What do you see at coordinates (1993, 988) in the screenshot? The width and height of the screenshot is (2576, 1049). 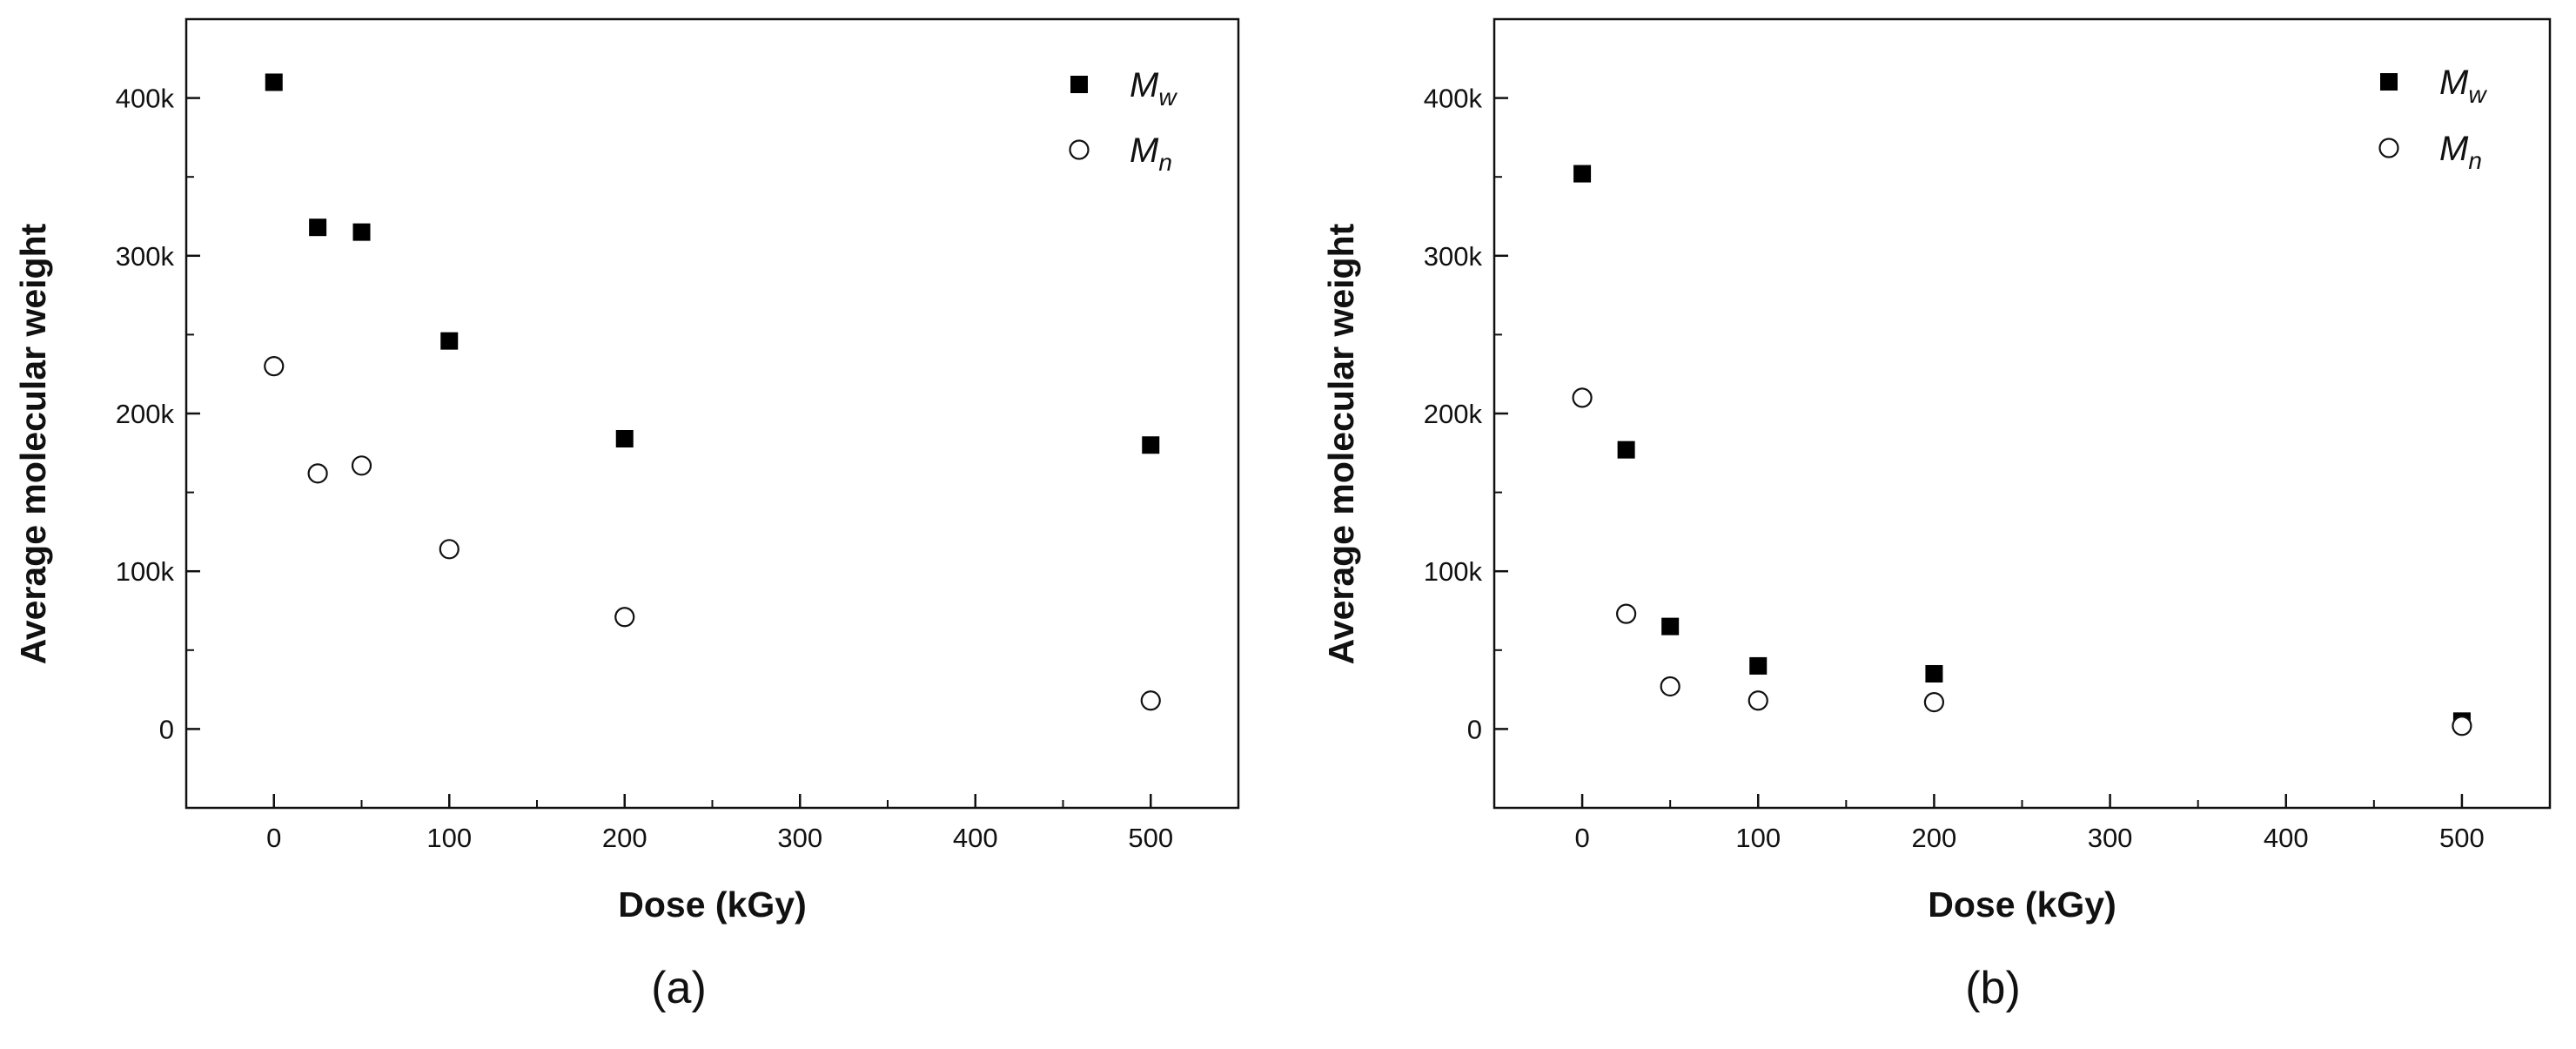 I see `panel-label: (b)` at bounding box center [1993, 988].